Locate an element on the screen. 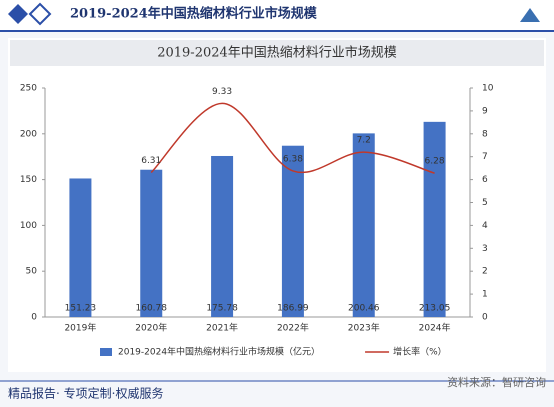 The width and height of the screenshot is (554, 407). header-bar is located at coordinates (277, 15).